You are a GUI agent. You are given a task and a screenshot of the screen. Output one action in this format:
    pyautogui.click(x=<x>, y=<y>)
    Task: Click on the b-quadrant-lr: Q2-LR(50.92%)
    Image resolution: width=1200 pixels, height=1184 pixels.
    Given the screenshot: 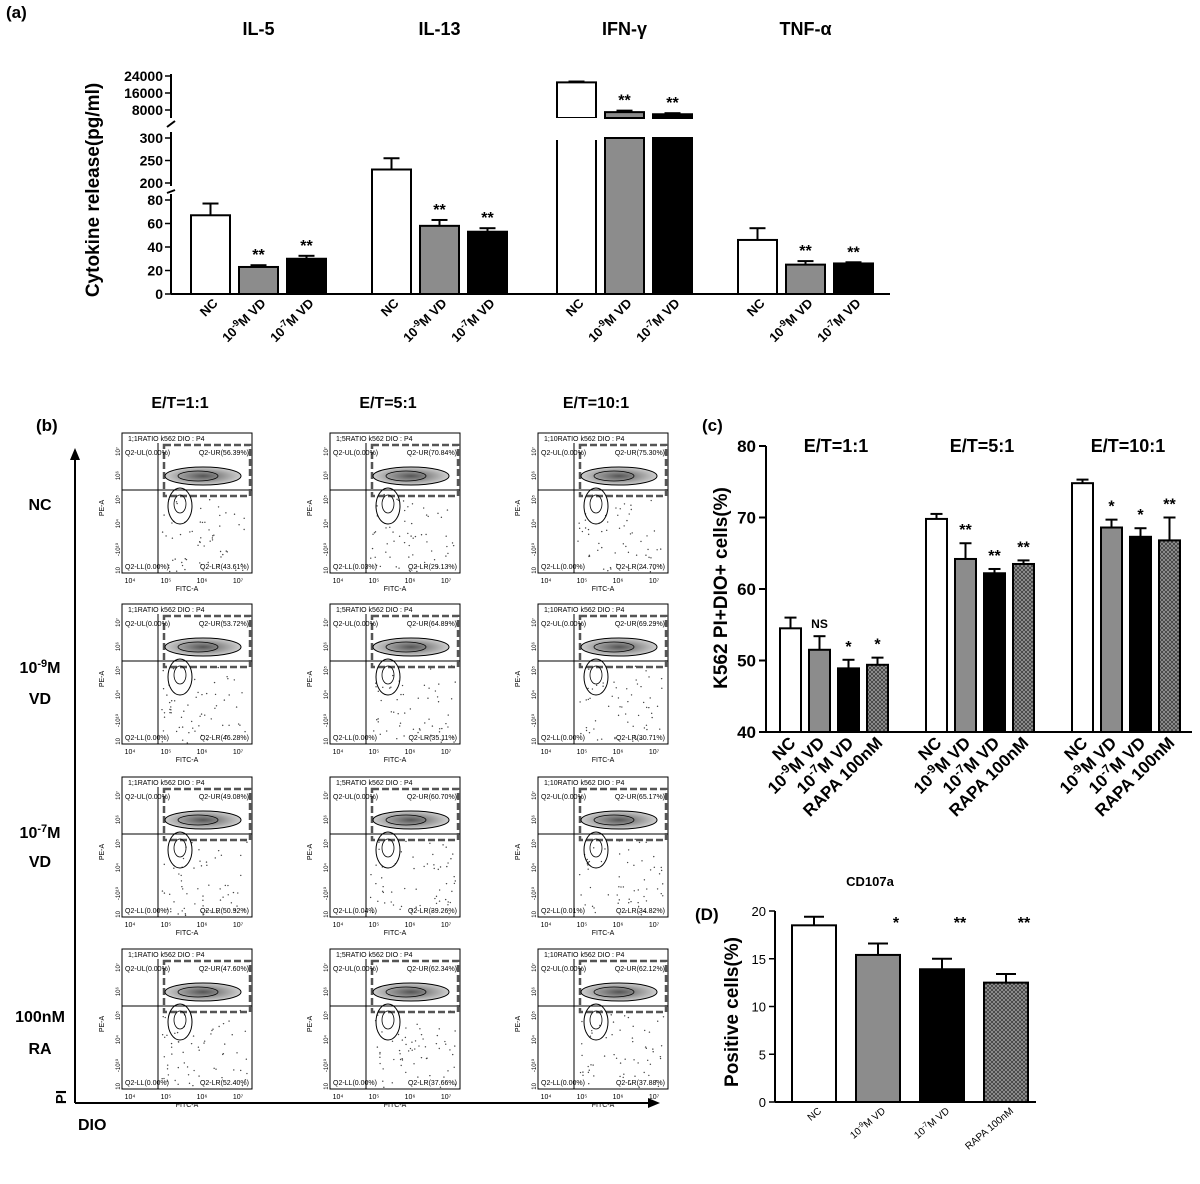 What is the action you would take?
    pyautogui.click(x=224, y=911)
    